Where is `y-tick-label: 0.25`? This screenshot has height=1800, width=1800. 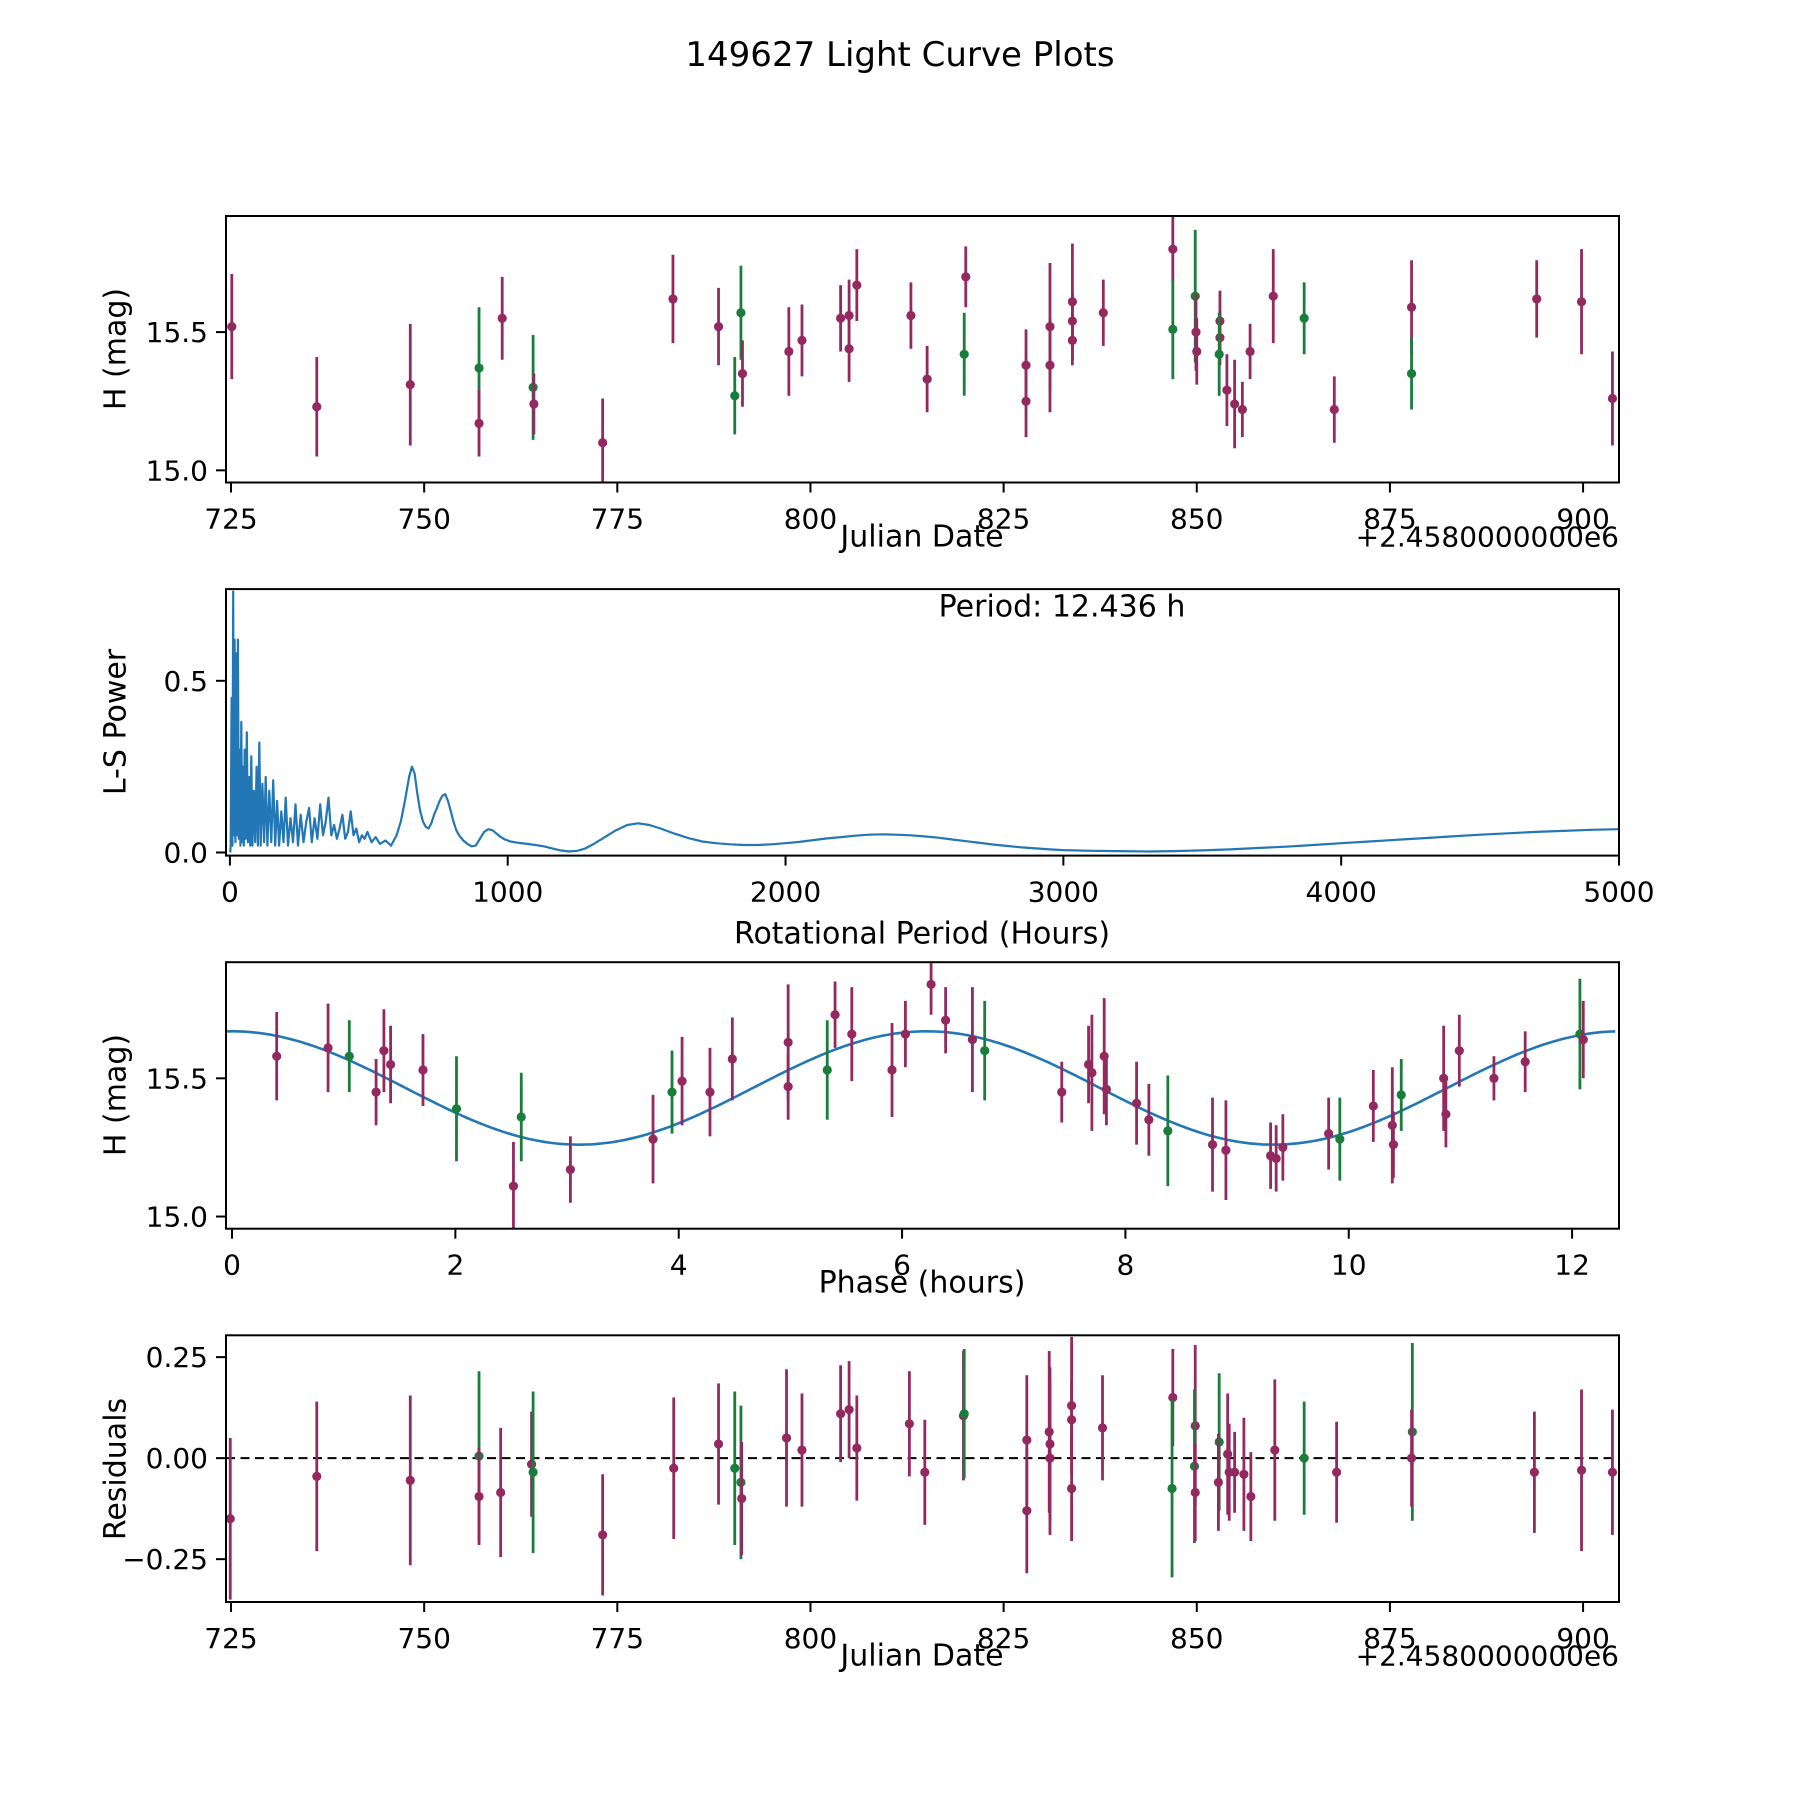 y-tick-label: 0.25 is located at coordinates (177, 1357).